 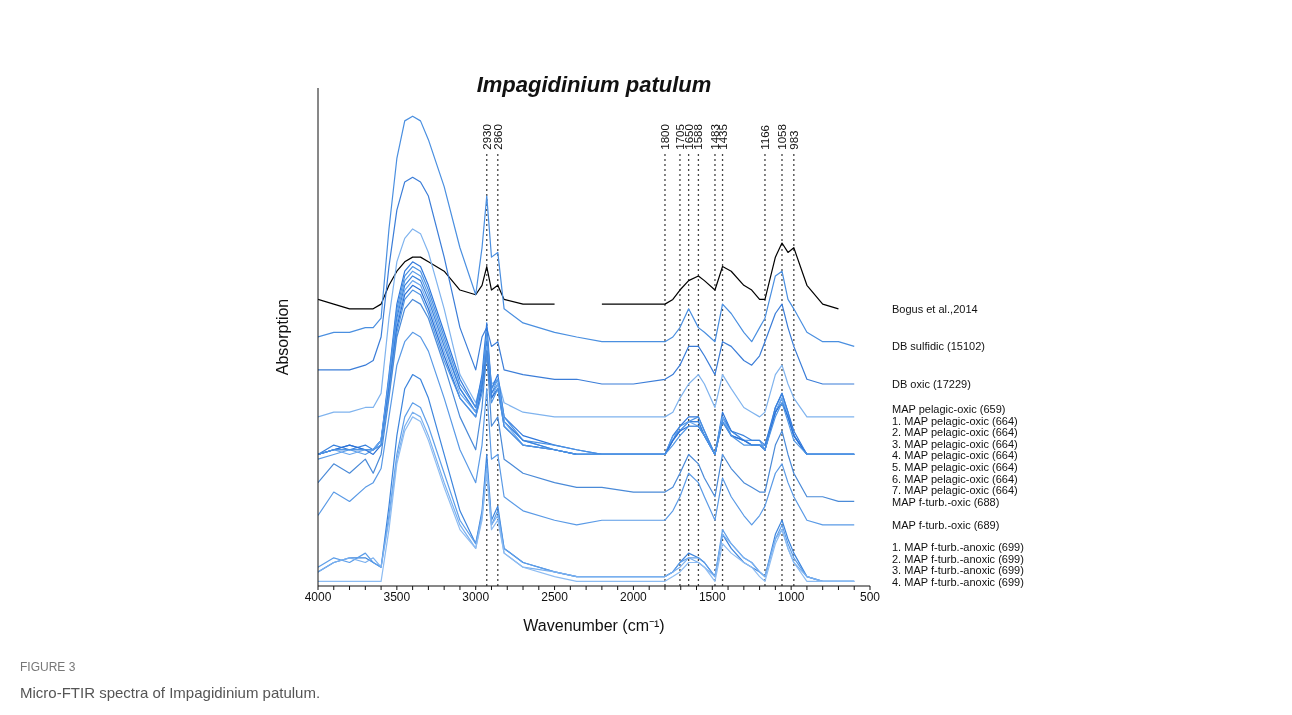 I want to click on ref-line-label: 983, so click(x=793, y=140).